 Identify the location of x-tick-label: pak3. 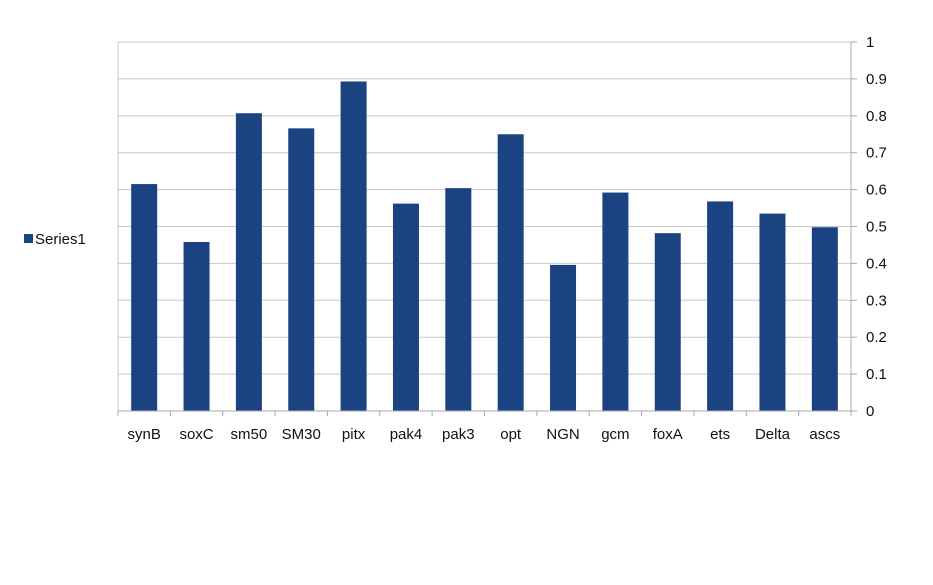
(458, 434).